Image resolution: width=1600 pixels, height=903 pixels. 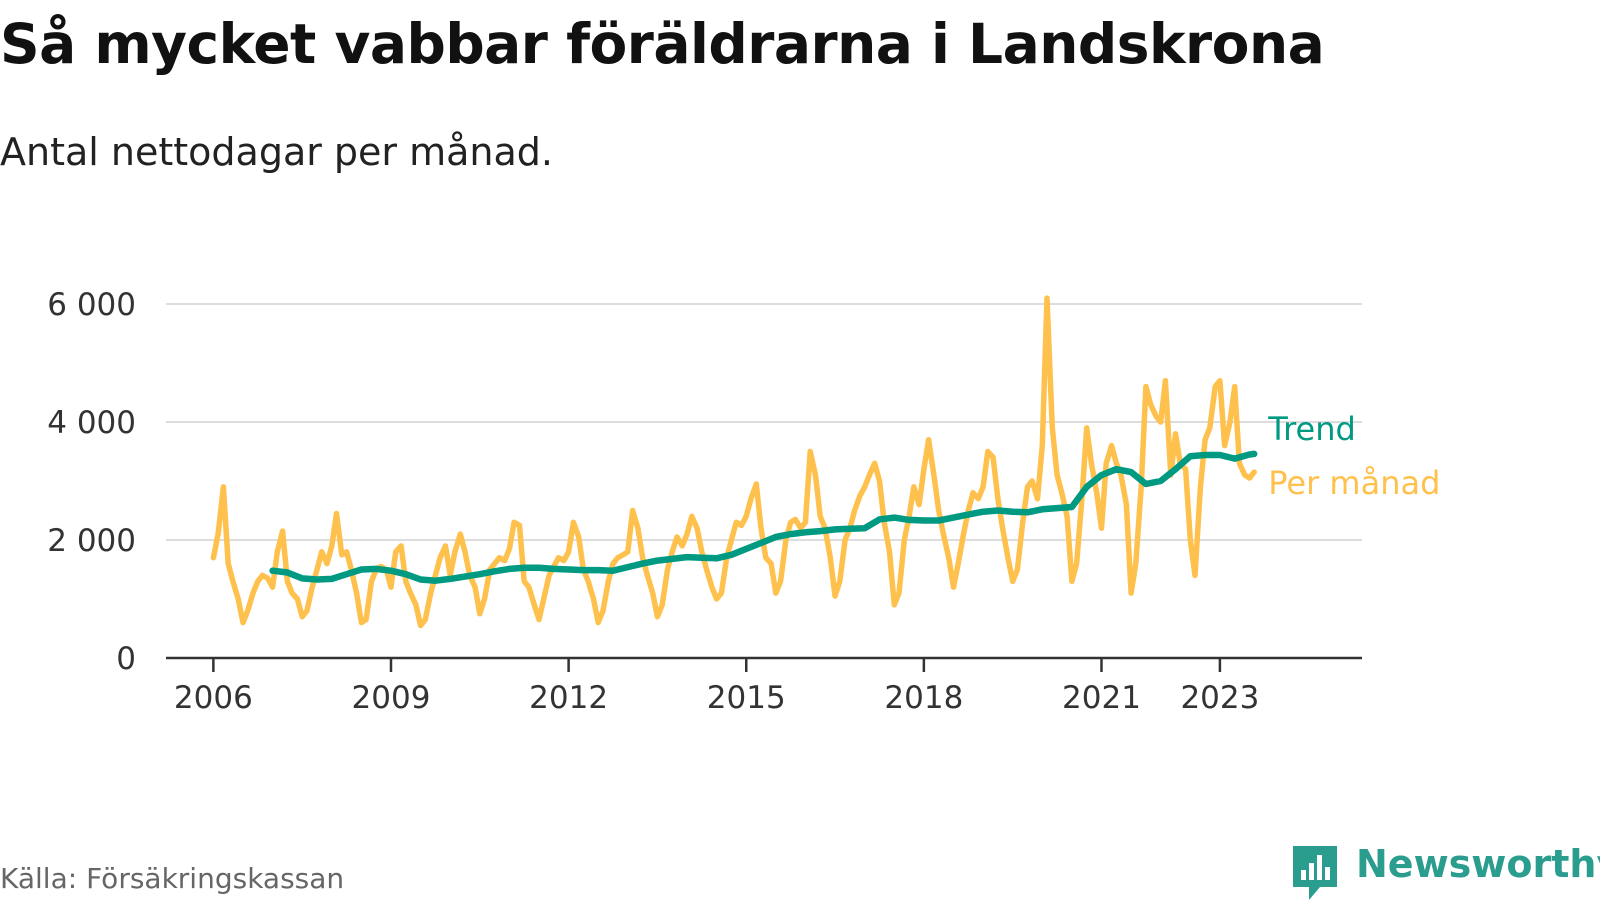 I want to click on series-label-trend: Trend, so click(x=1311, y=429).